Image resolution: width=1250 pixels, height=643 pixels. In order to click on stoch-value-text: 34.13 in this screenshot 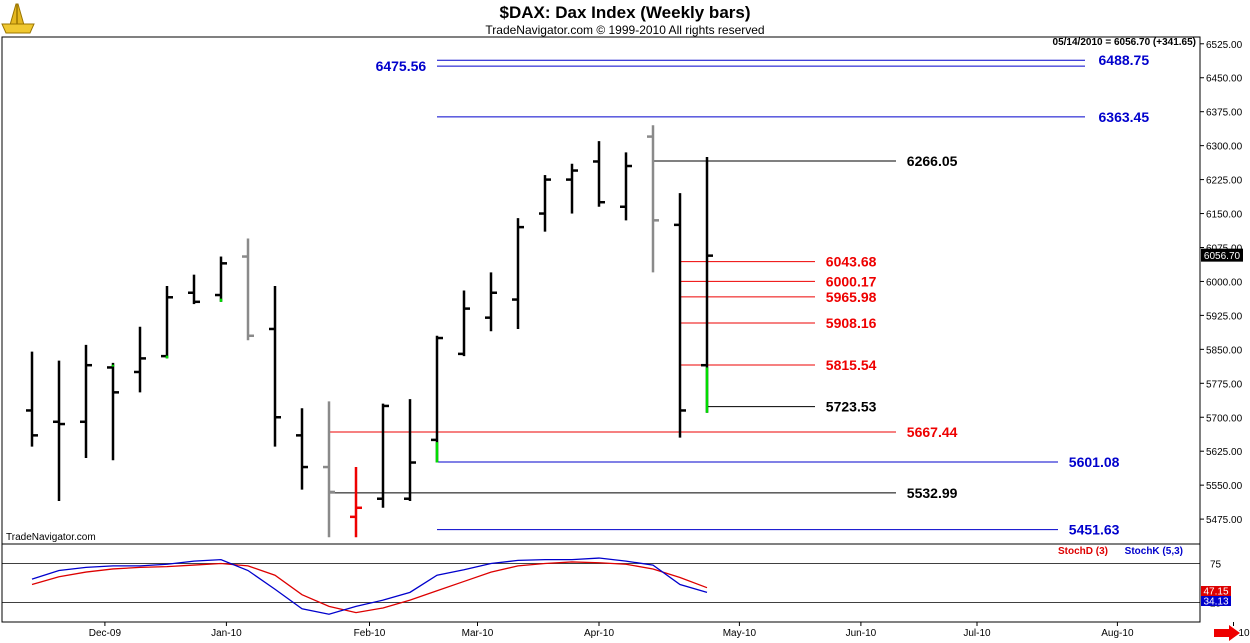, I will do `click(1215, 602)`.